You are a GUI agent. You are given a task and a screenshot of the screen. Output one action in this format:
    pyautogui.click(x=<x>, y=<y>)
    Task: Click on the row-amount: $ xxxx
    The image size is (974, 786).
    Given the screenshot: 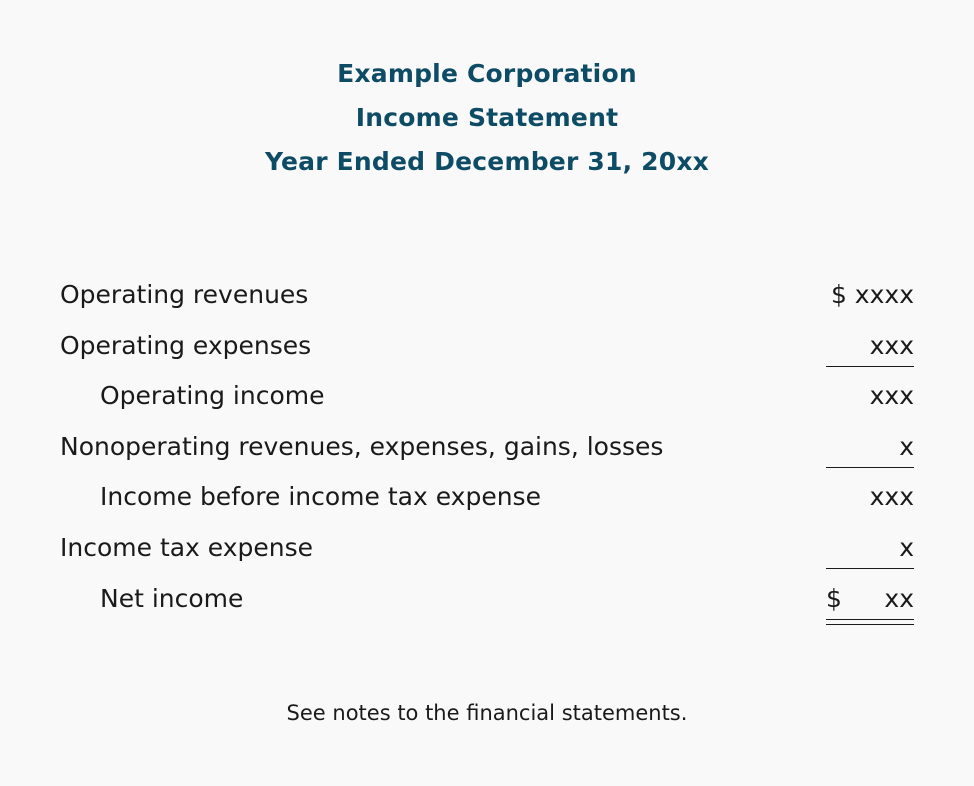 What is the action you would take?
    pyautogui.click(x=870, y=295)
    